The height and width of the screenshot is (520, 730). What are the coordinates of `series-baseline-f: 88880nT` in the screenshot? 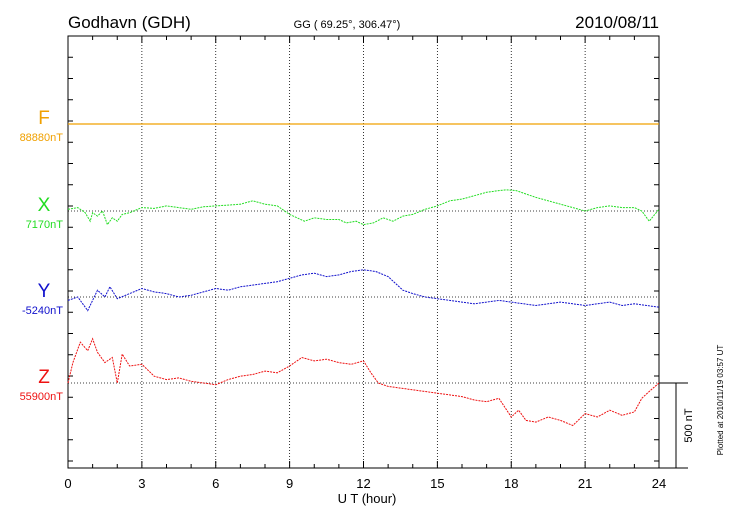 It's located at (42, 138).